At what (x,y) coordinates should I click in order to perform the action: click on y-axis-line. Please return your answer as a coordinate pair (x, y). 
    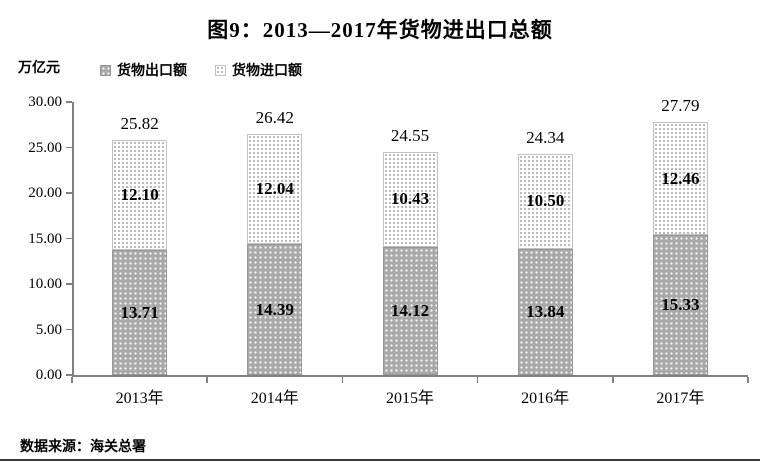
    Looking at the image, I should click on (73, 238).